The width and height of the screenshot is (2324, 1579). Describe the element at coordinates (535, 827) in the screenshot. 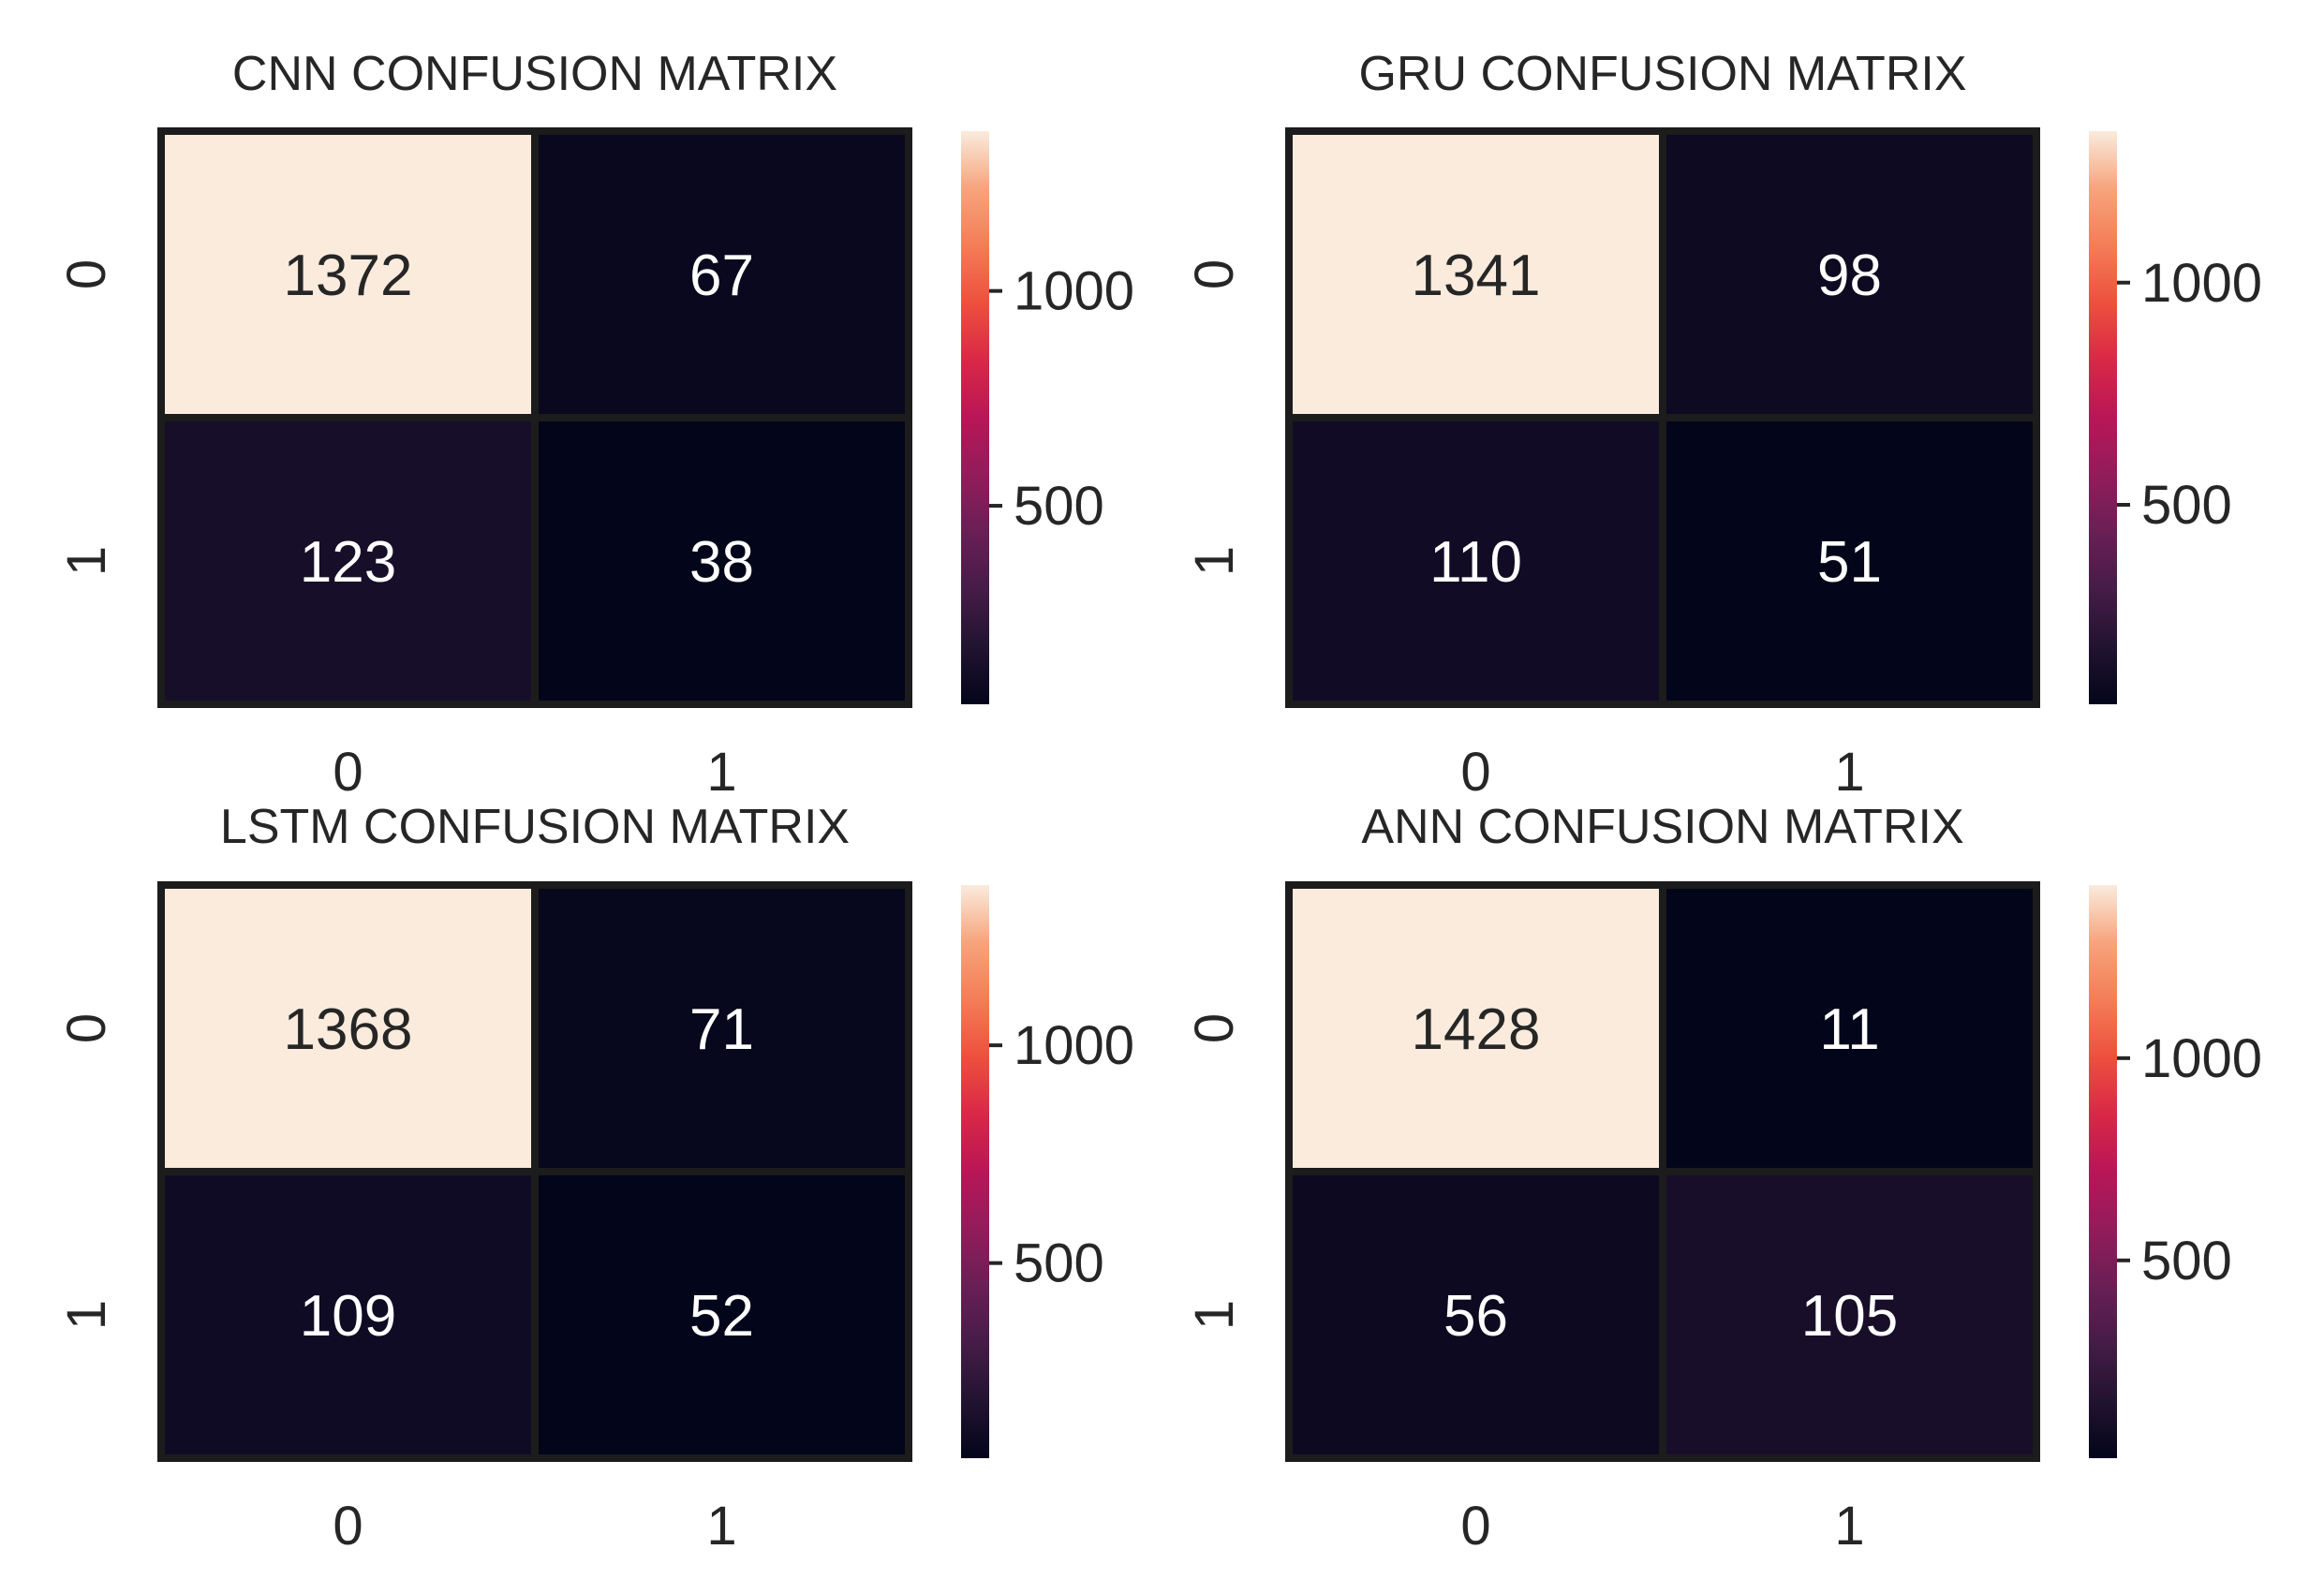

I see `chart-title: LSTM CONFUSION MATRIX` at that location.